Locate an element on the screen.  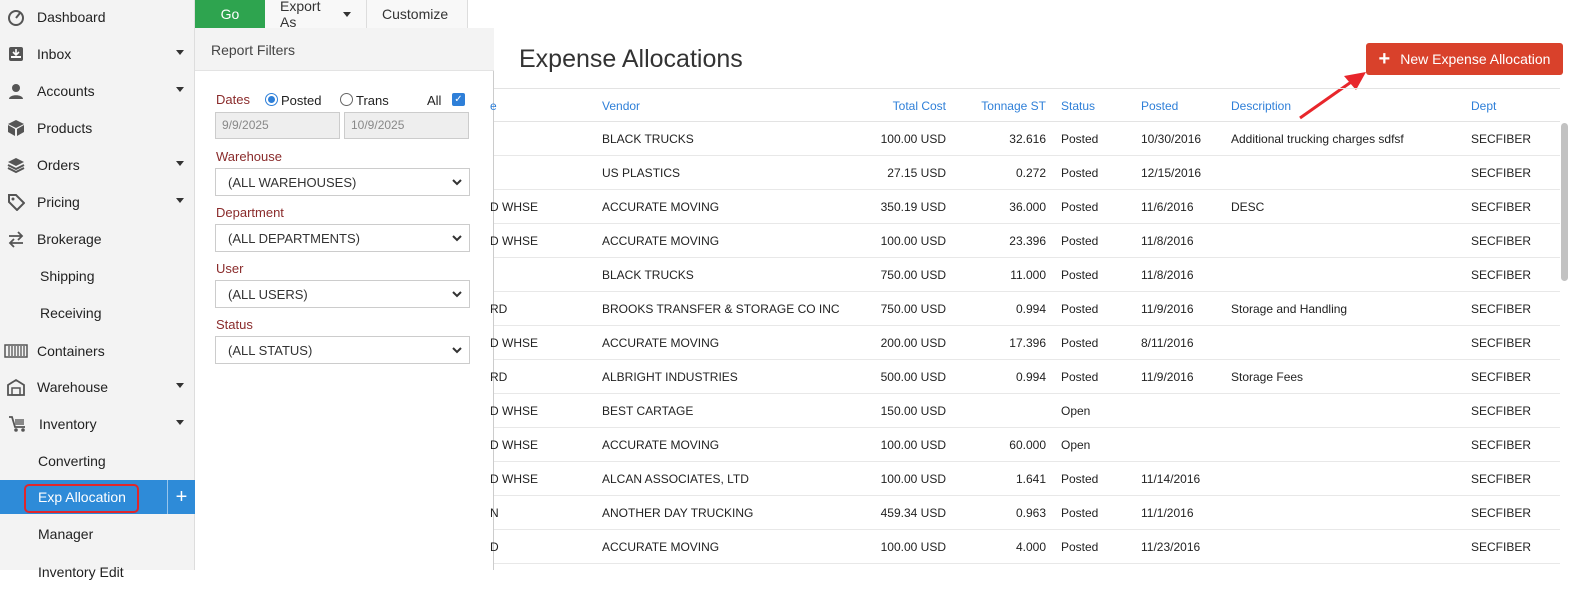
column-header-total-cost: Total Cost is located at coordinates (919, 106).